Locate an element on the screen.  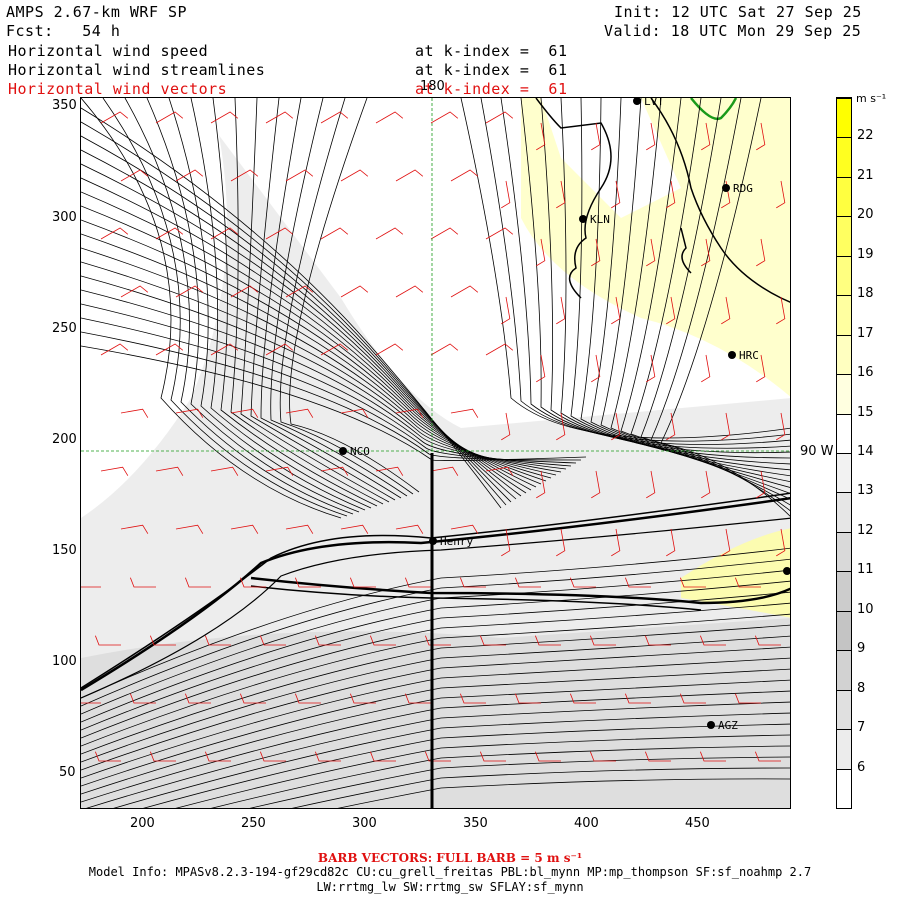
x-tick-label: 400 is located at coordinates (586, 823).